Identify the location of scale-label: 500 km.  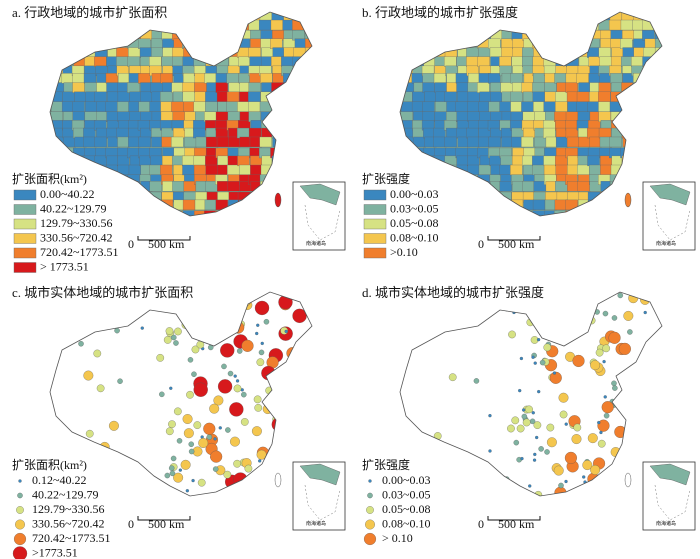
(166, 244).